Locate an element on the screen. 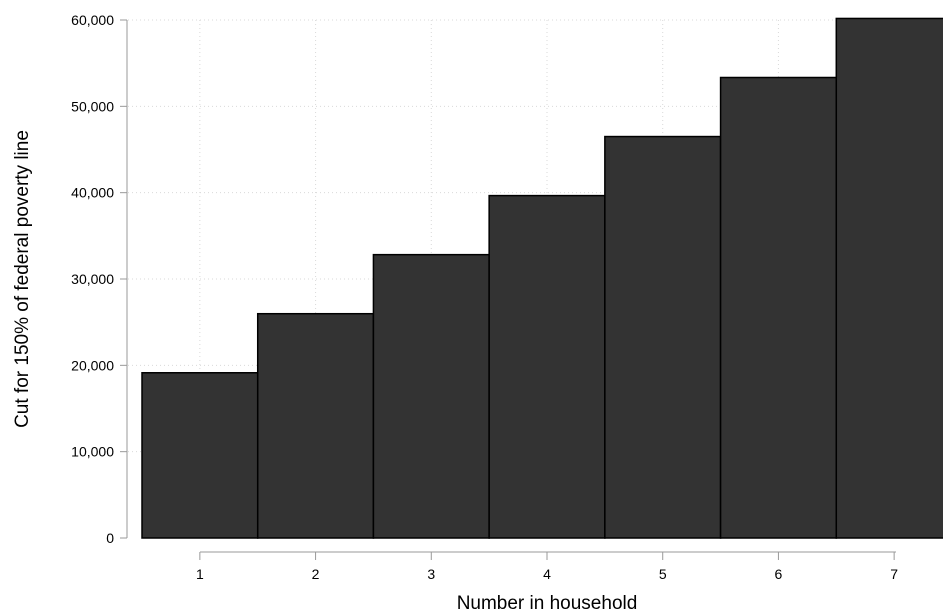 This screenshot has width=943, height=615. x-tick-label: 1 is located at coordinates (200, 574).